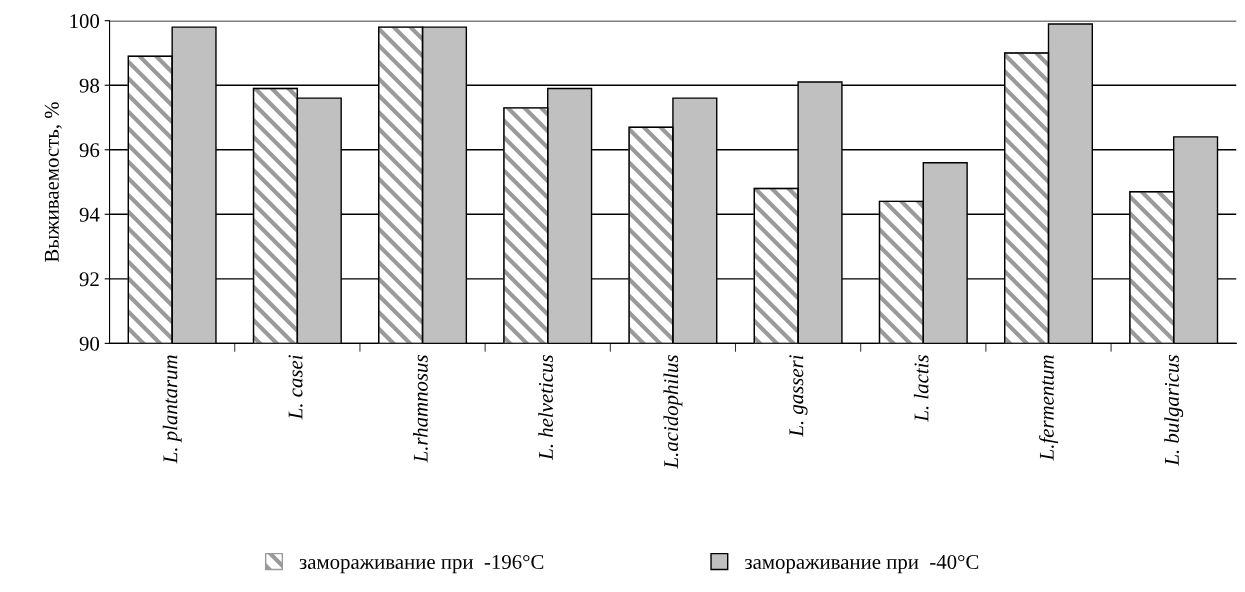 Image resolution: width=1245 pixels, height=592 pixels. What do you see at coordinates (89, 343) in the screenshot?
I see `y-tick-label: 90` at bounding box center [89, 343].